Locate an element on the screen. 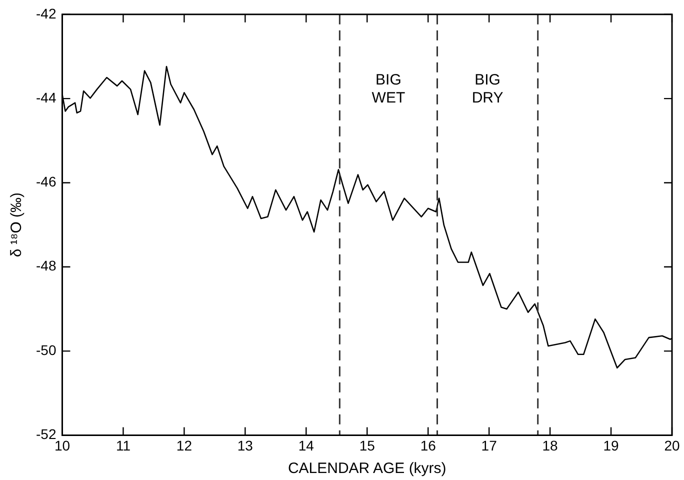 The height and width of the screenshot is (480, 684). y-tick-label: -50 is located at coordinates (46, 350).